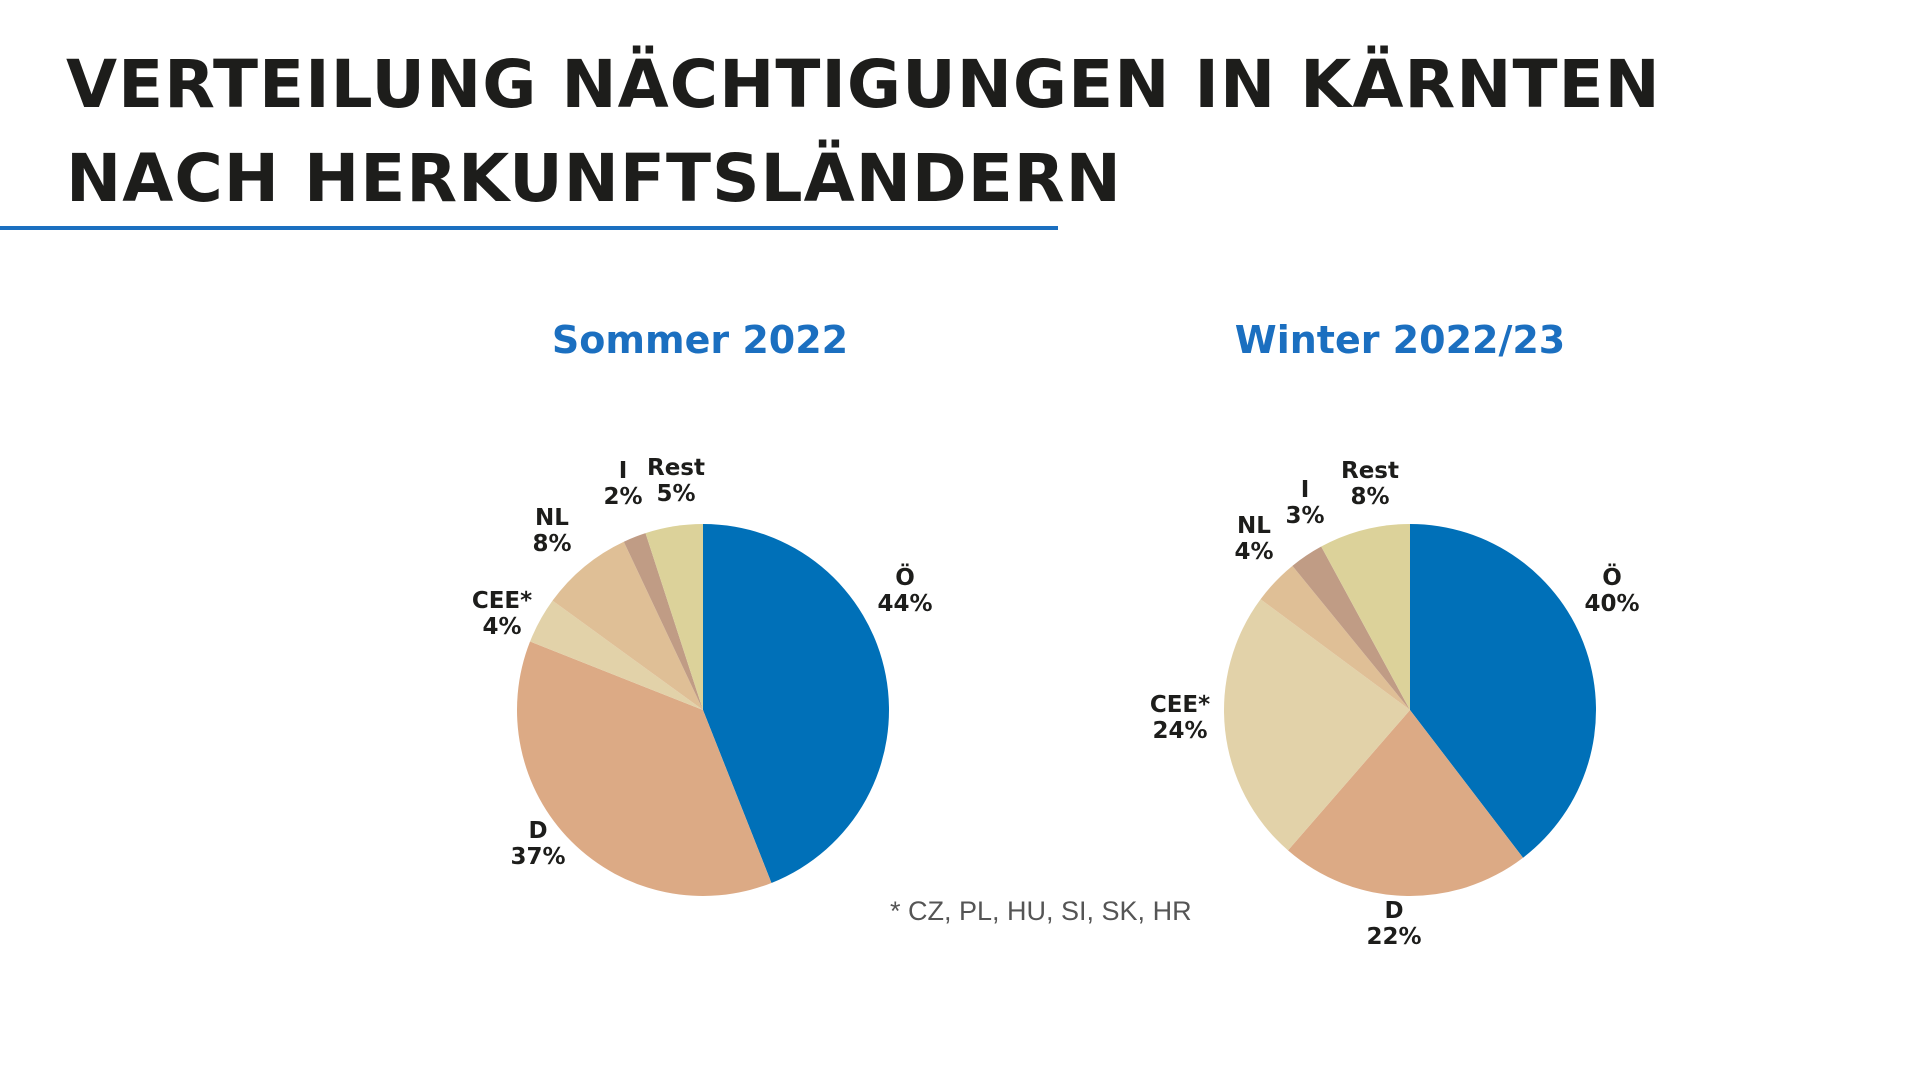 The image size is (1920, 1080). I want to click on slice-name-label-summer-1: D, so click(537, 831).